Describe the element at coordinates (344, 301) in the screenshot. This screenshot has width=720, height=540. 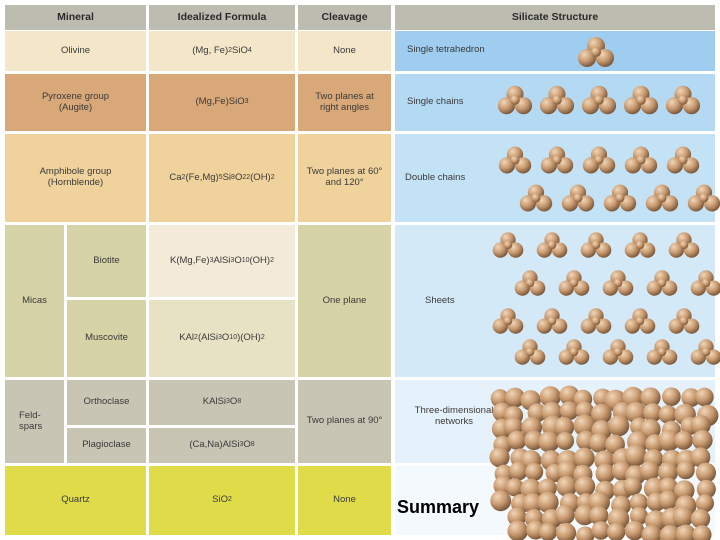
I see `cleavage-micas: One plane` at that location.